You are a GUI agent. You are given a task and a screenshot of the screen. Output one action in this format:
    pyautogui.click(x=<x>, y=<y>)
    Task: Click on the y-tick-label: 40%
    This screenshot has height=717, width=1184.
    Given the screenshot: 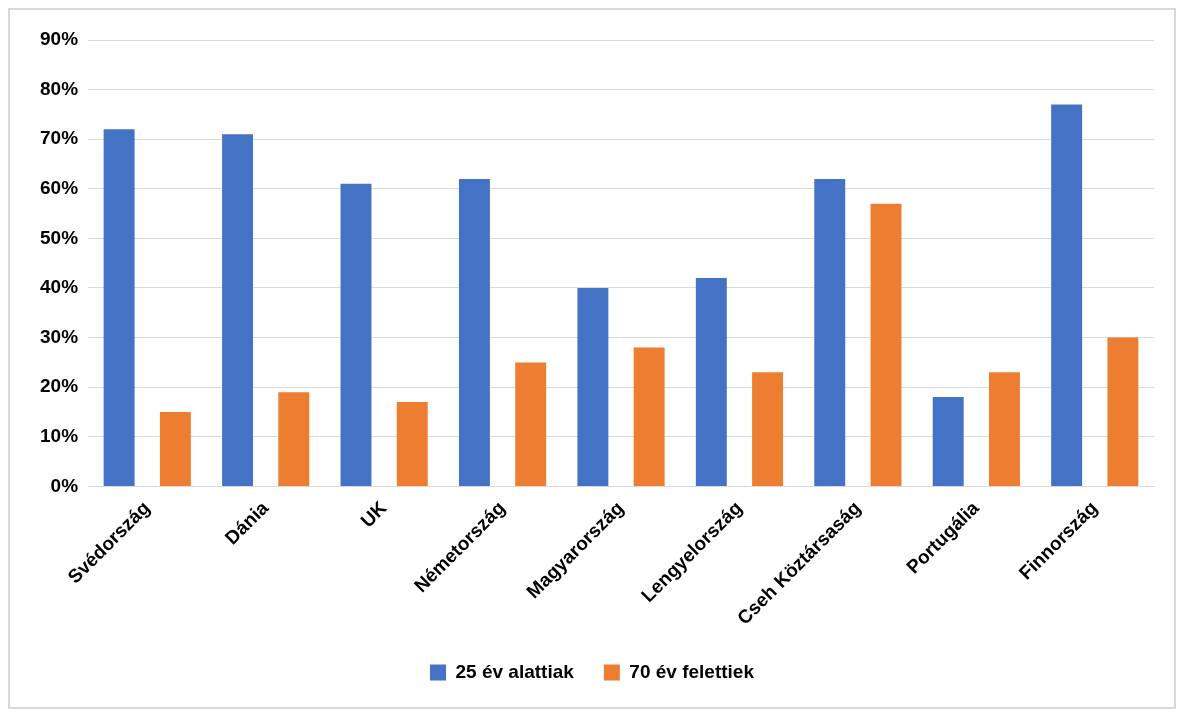 What is the action you would take?
    pyautogui.click(x=59, y=287)
    